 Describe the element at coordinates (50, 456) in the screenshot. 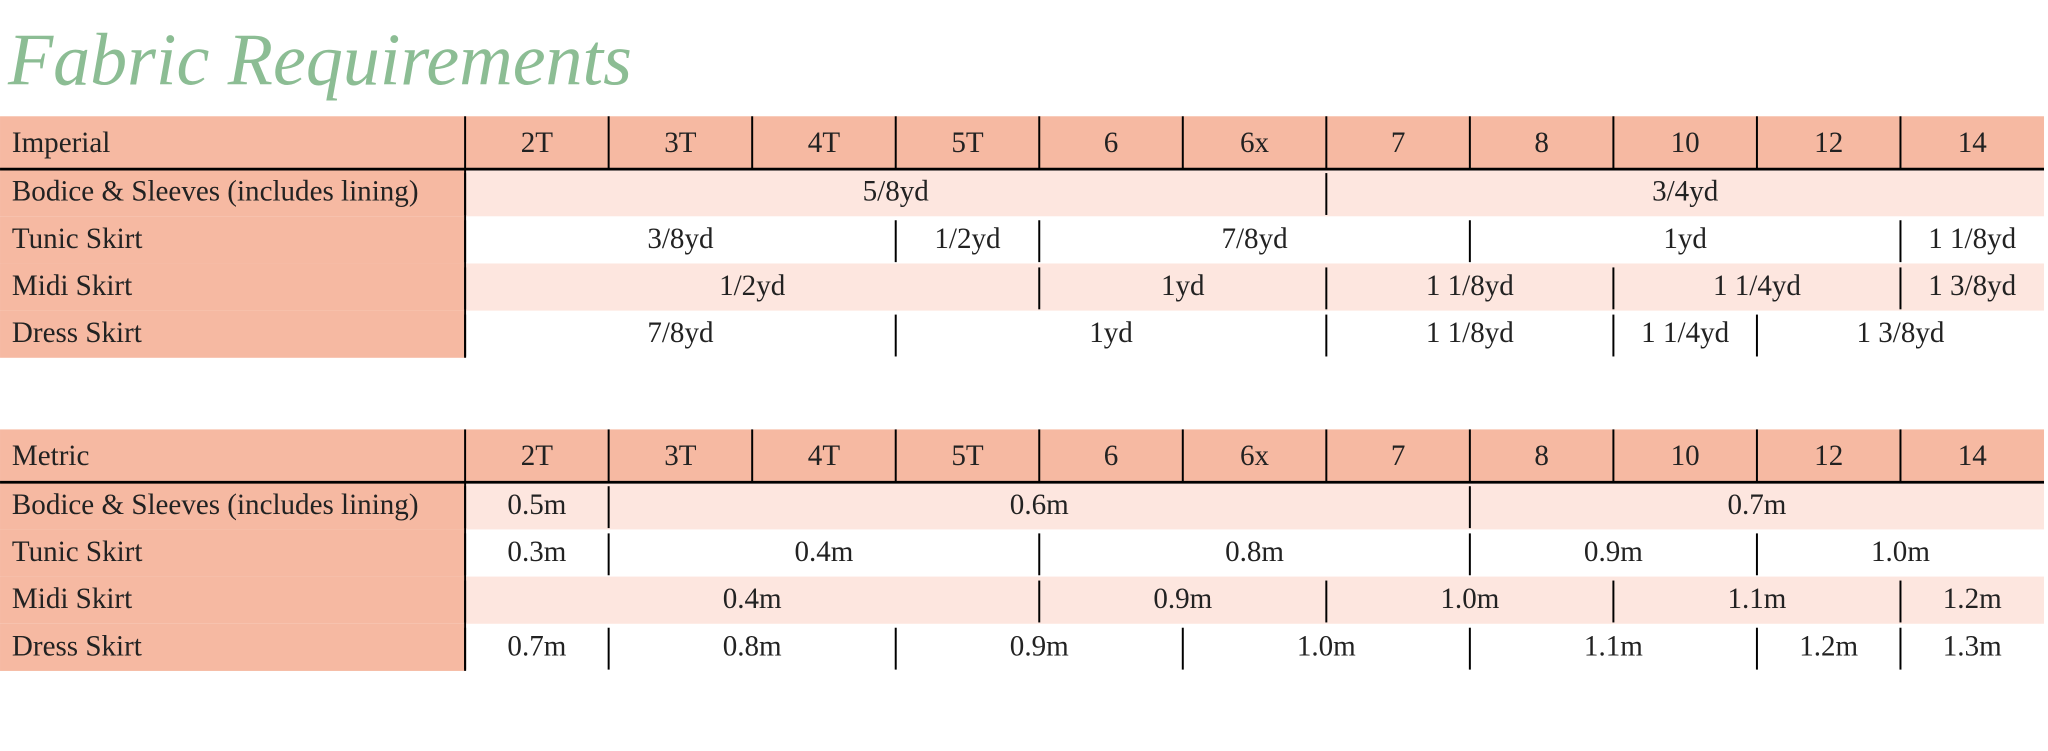

I see `header-label: Metric` at that location.